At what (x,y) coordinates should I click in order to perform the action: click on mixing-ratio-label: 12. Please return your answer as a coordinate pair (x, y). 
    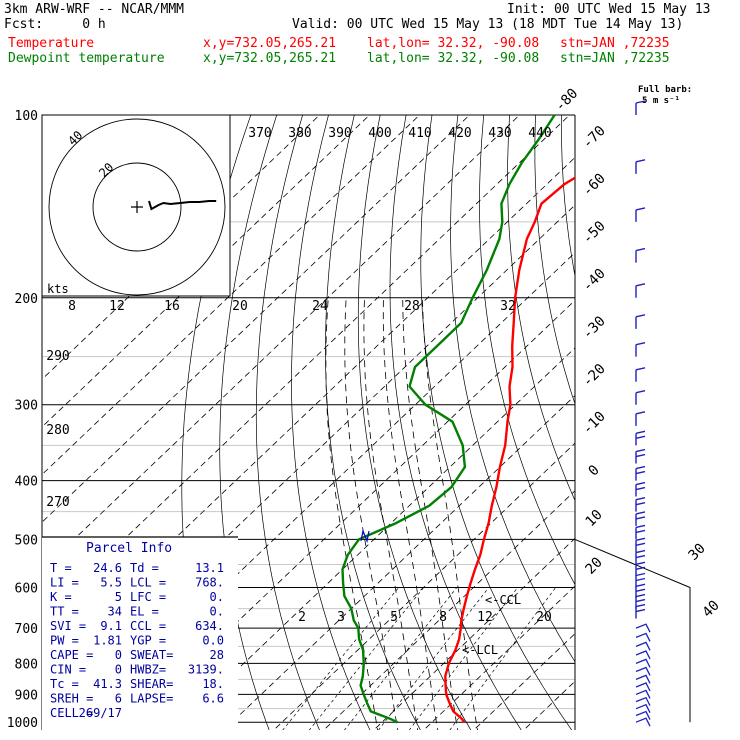
    Looking at the image, I should click on (485, 617).